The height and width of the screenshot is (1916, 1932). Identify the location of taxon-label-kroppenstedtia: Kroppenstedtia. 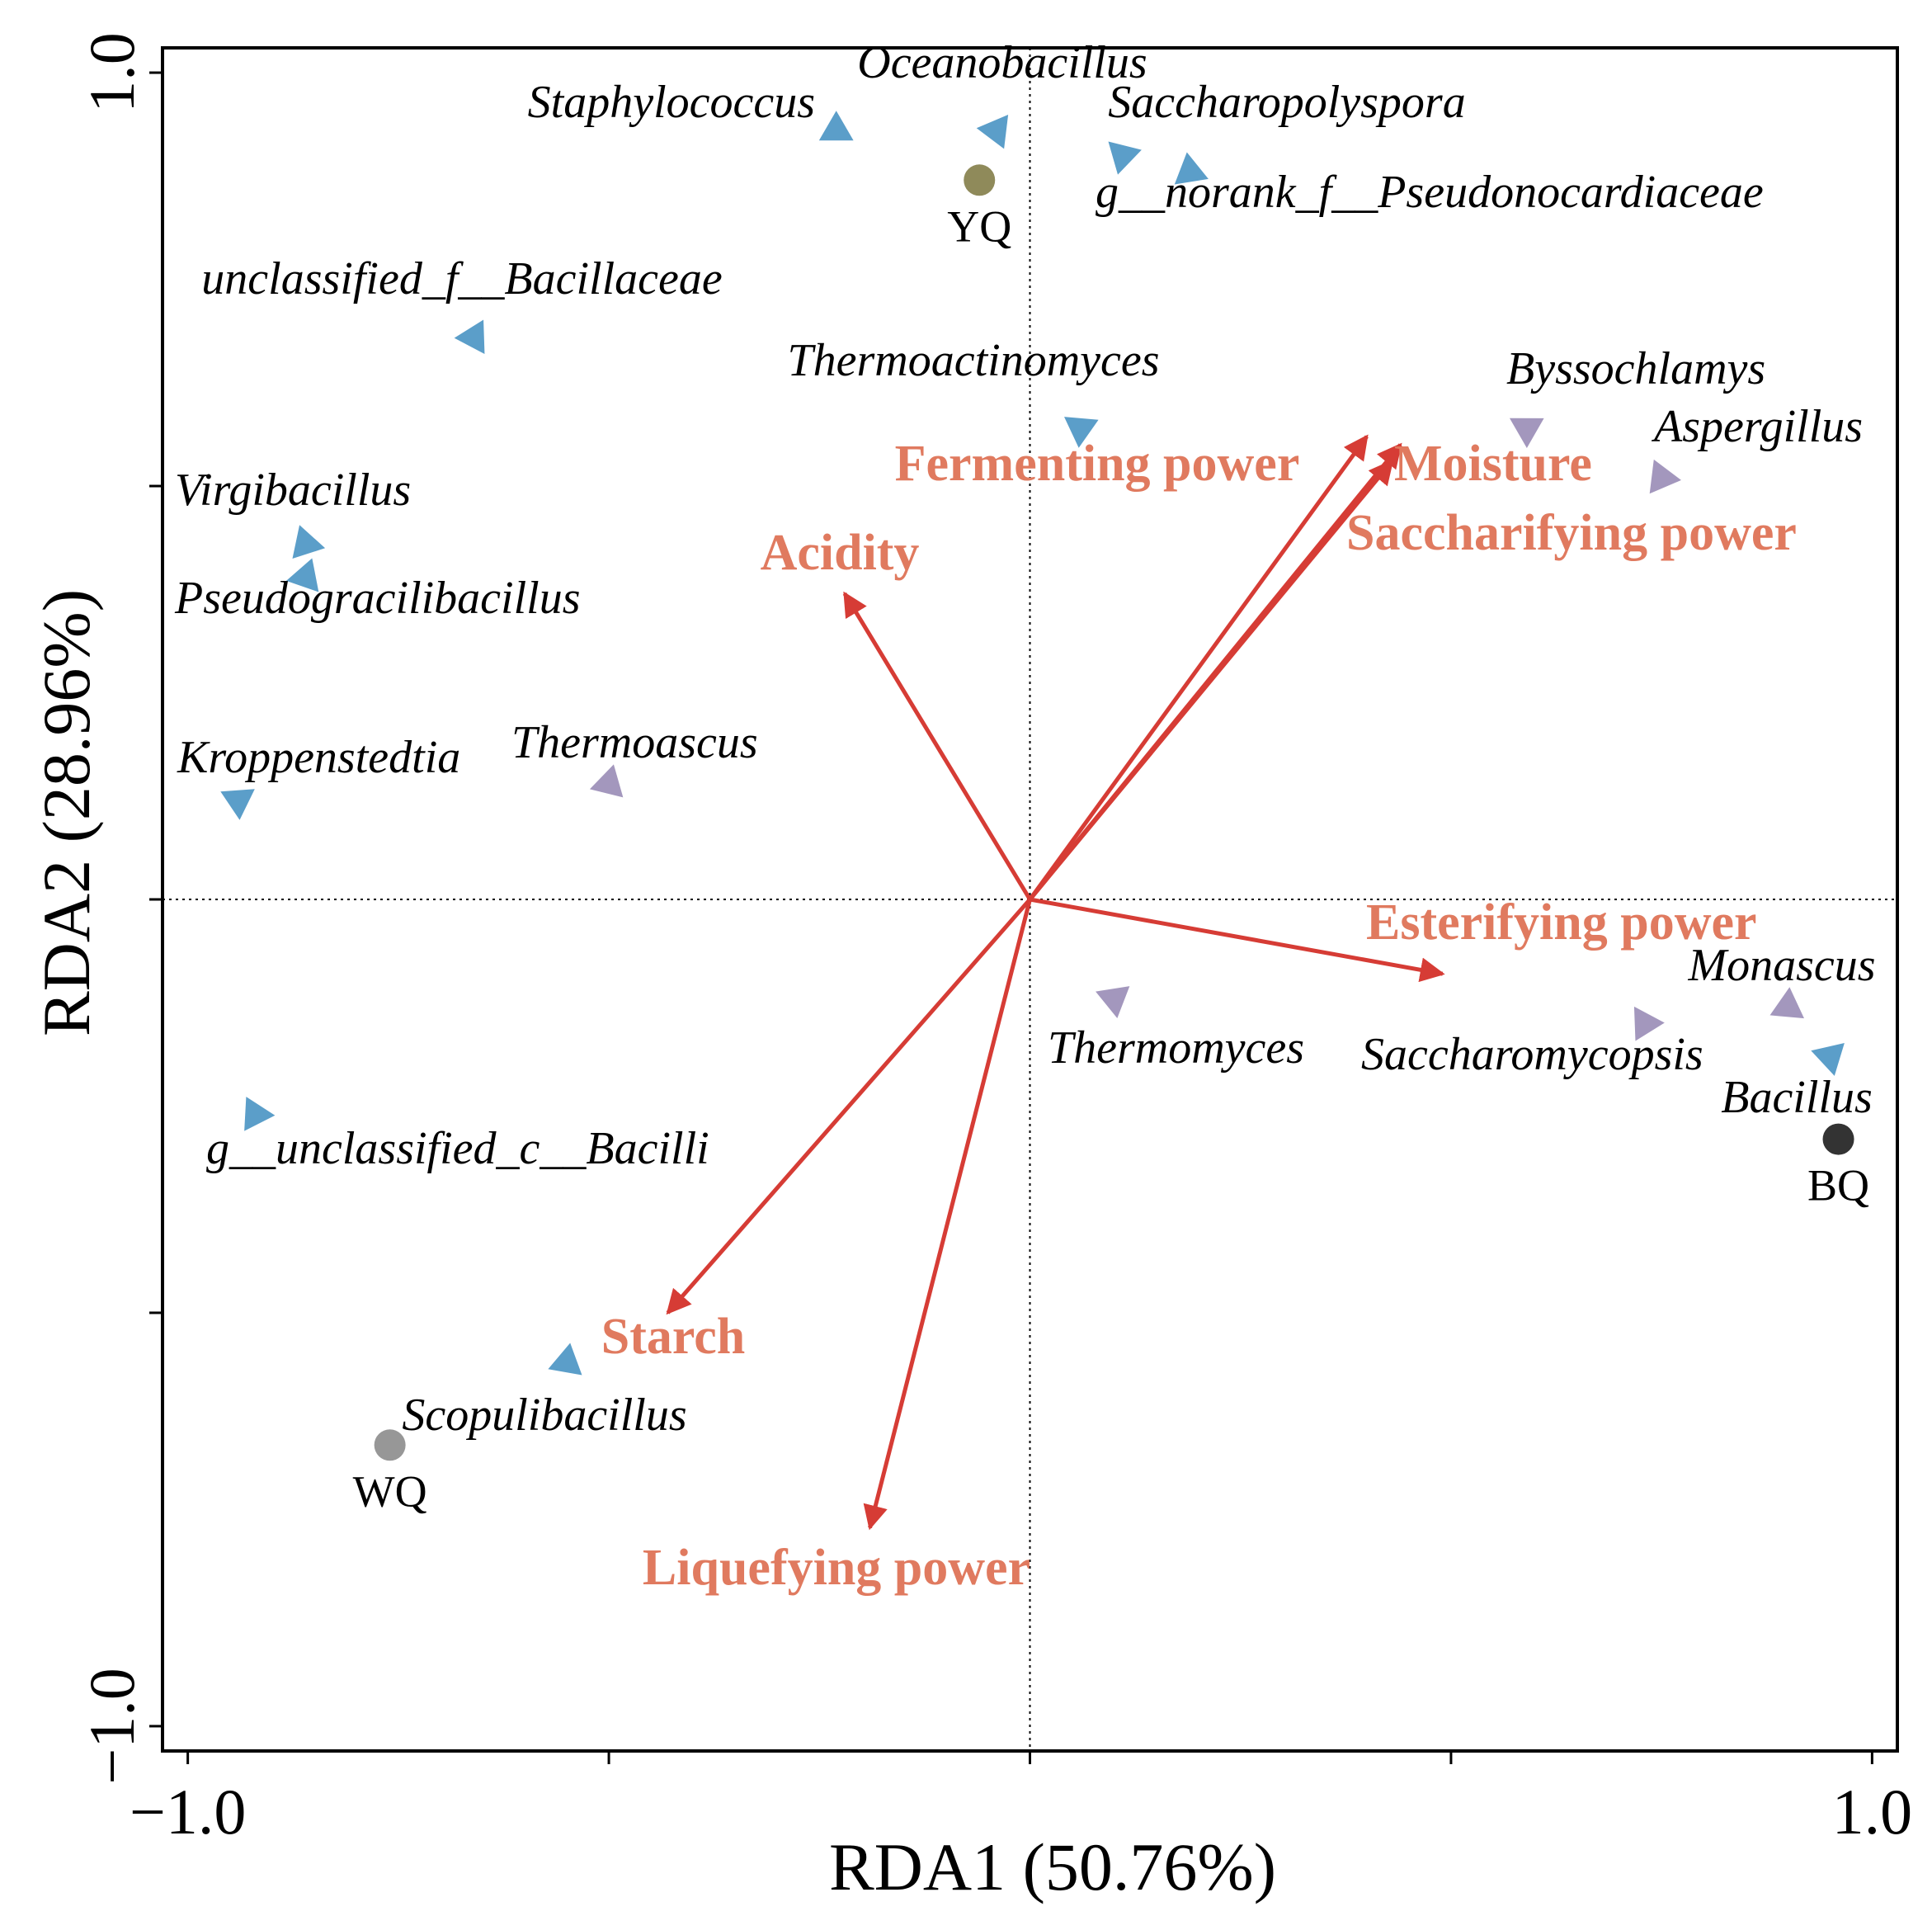
(318, 758).